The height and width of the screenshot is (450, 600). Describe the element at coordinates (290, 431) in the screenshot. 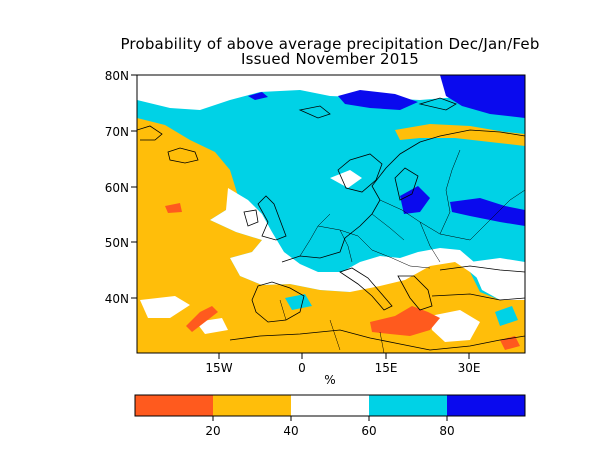

I see `legend-tick-40: 40` at that location.